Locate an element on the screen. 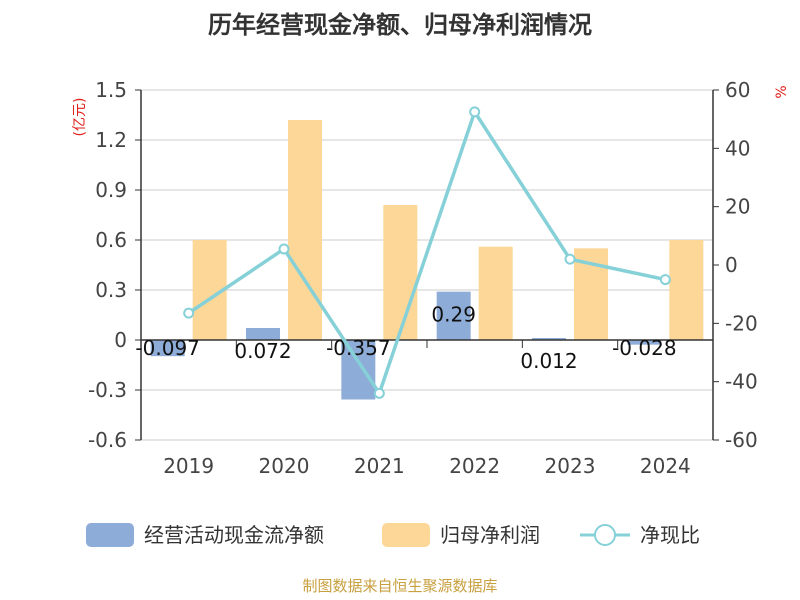 The width and height of the screenshot is (800, 600). right-axis-unit: % is located at coordinates (782, 91).